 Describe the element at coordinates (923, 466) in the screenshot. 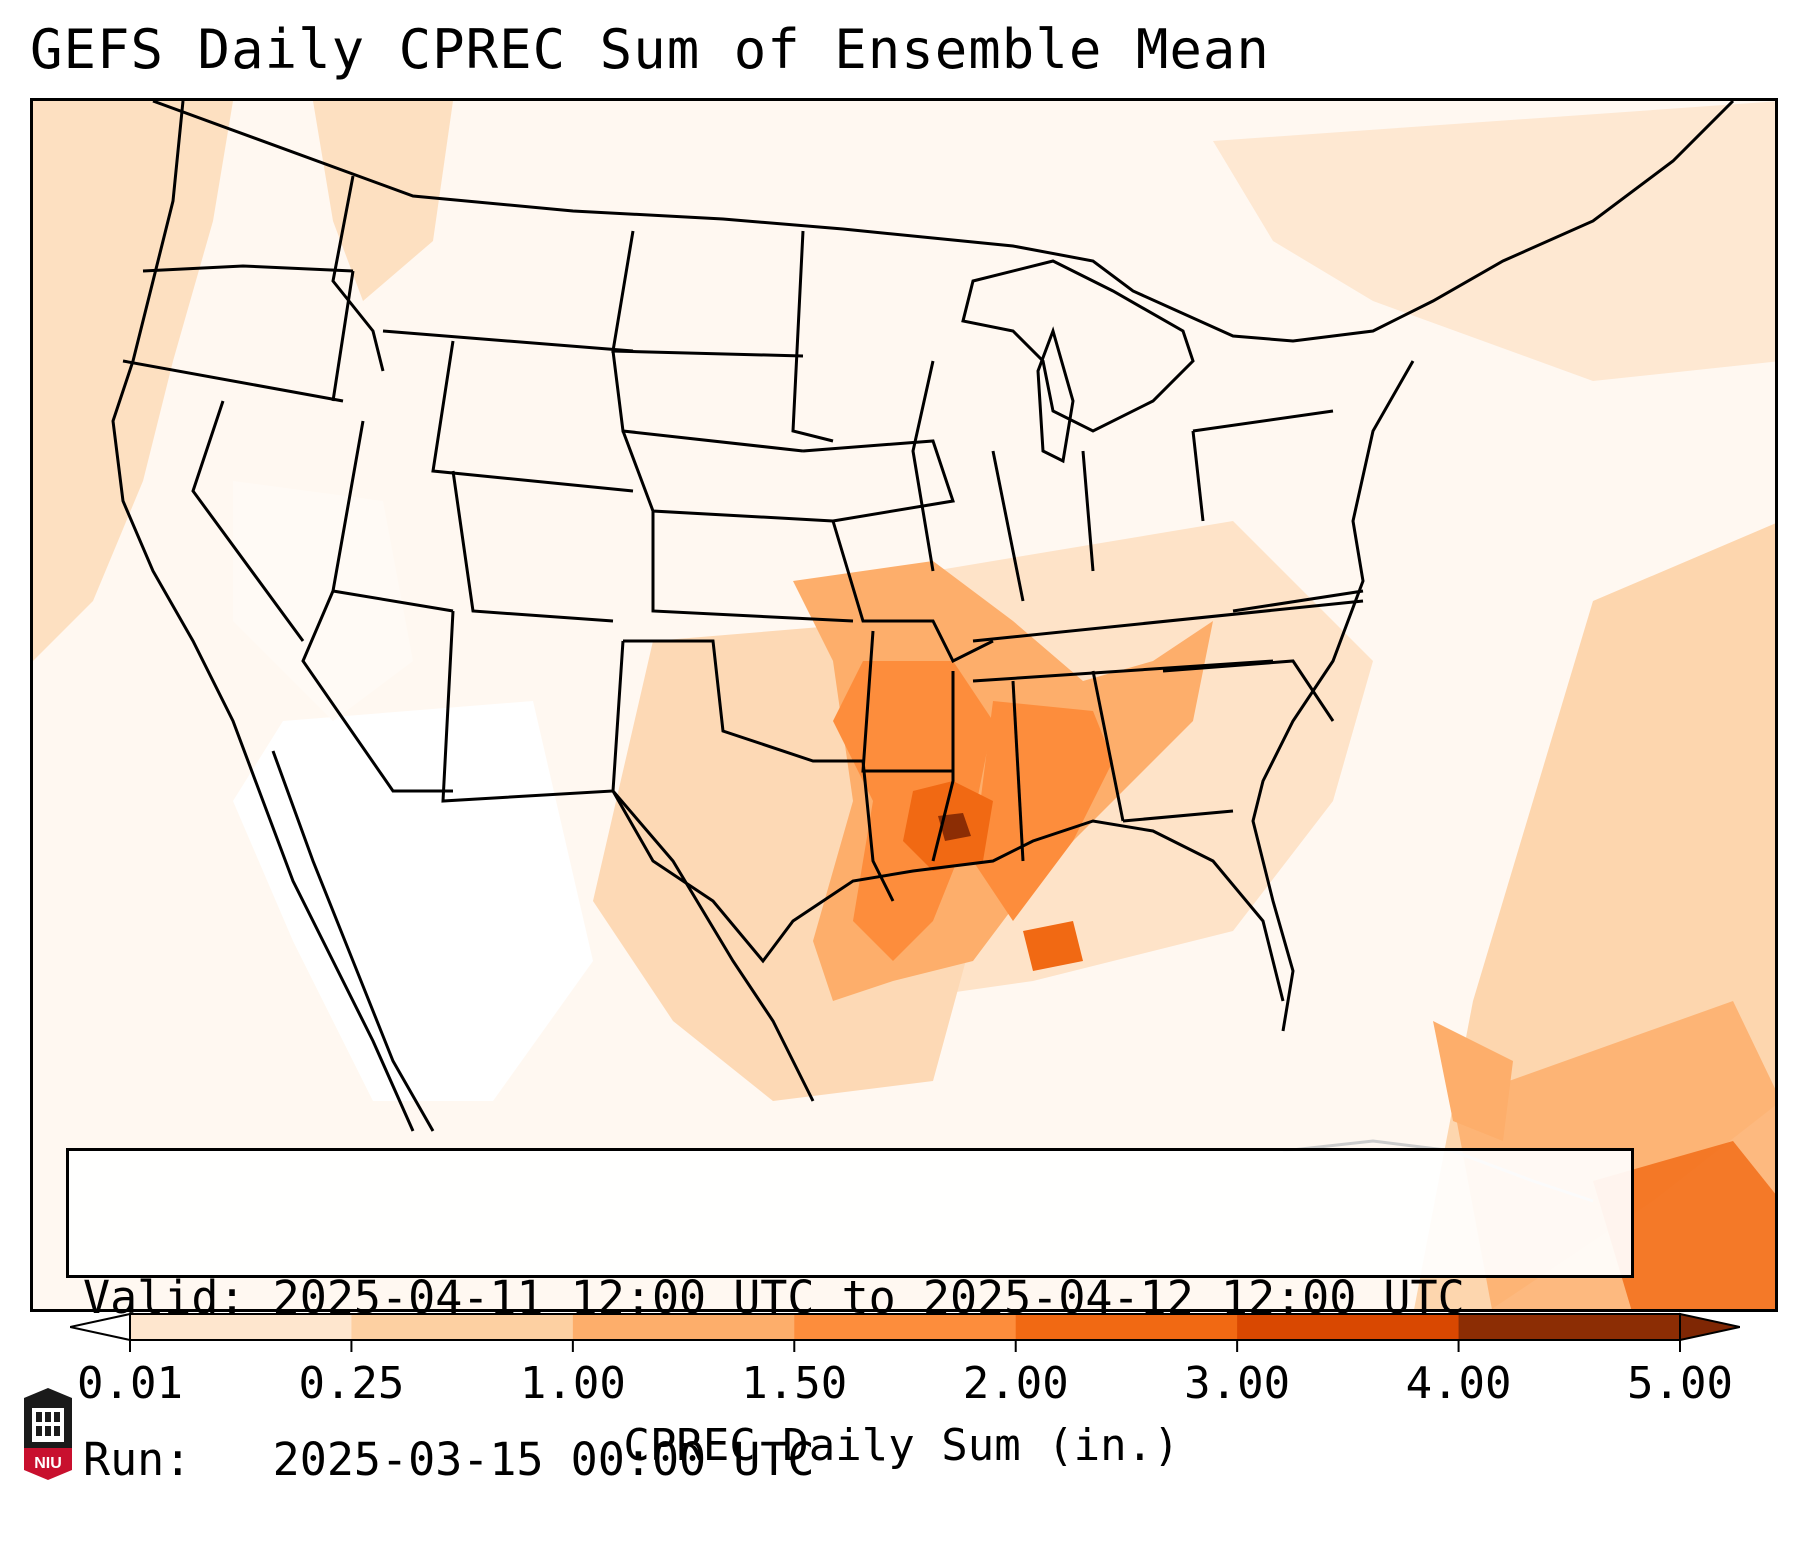

I see `wi-il-border` at that location.